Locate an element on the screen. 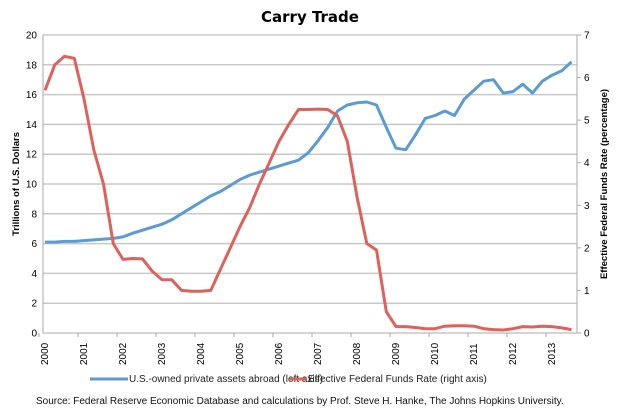  y-tick-left: 16 is located at coordinates (32, 95).